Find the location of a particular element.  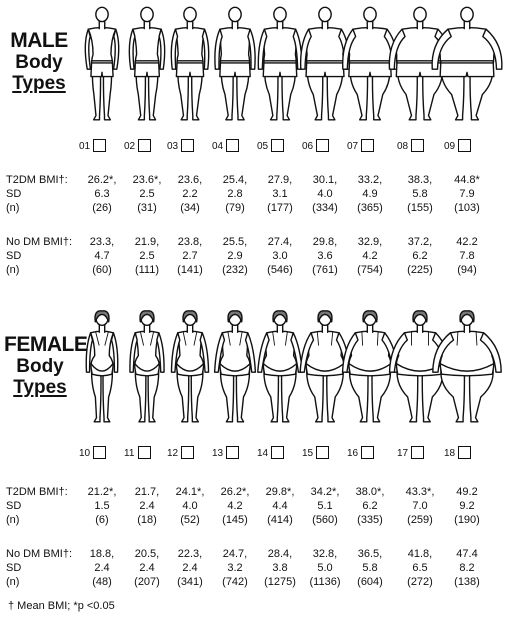

female-t2dm-table-n-cell: (145) is located at coordinates (235, 520).